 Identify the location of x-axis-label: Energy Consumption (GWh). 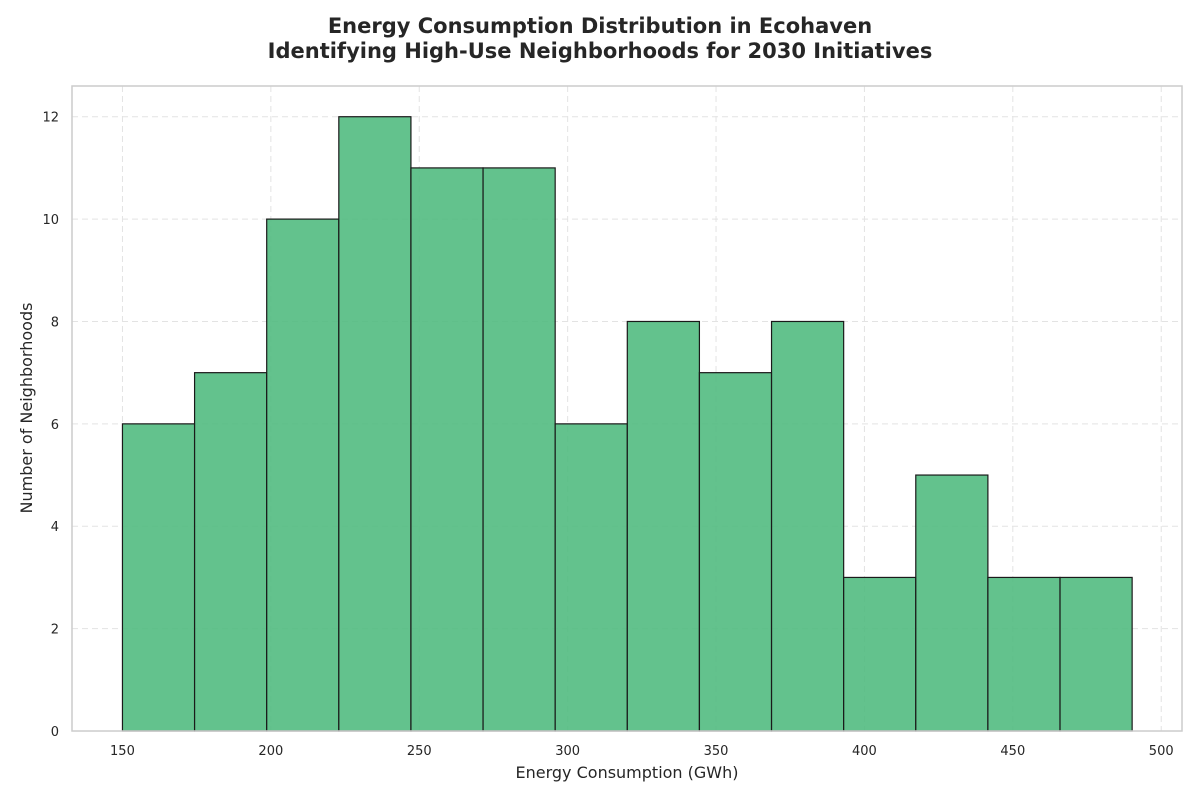
(627, 772).